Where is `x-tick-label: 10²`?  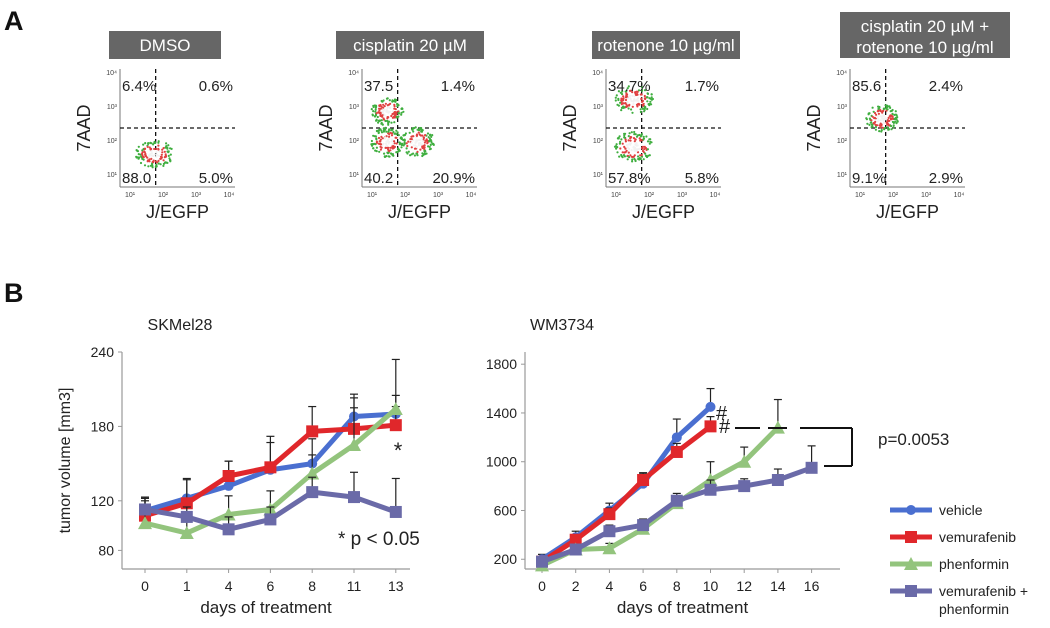
x-tick-label: 10² is located at coordinates (893, 195).